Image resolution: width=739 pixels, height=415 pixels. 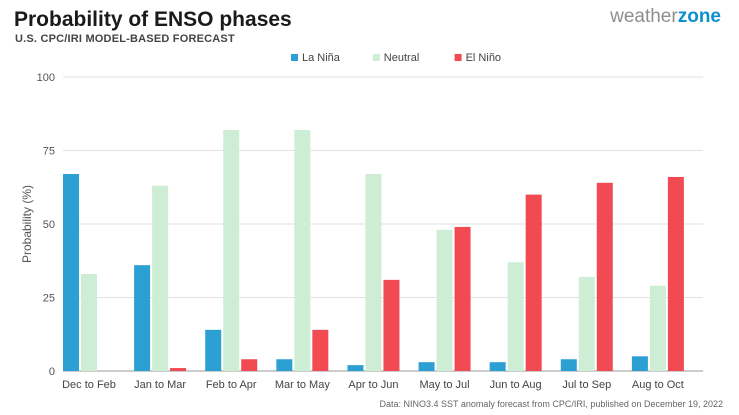 I want to click on x-tick-label: Feb to Apr, so click(x=231, y=385).